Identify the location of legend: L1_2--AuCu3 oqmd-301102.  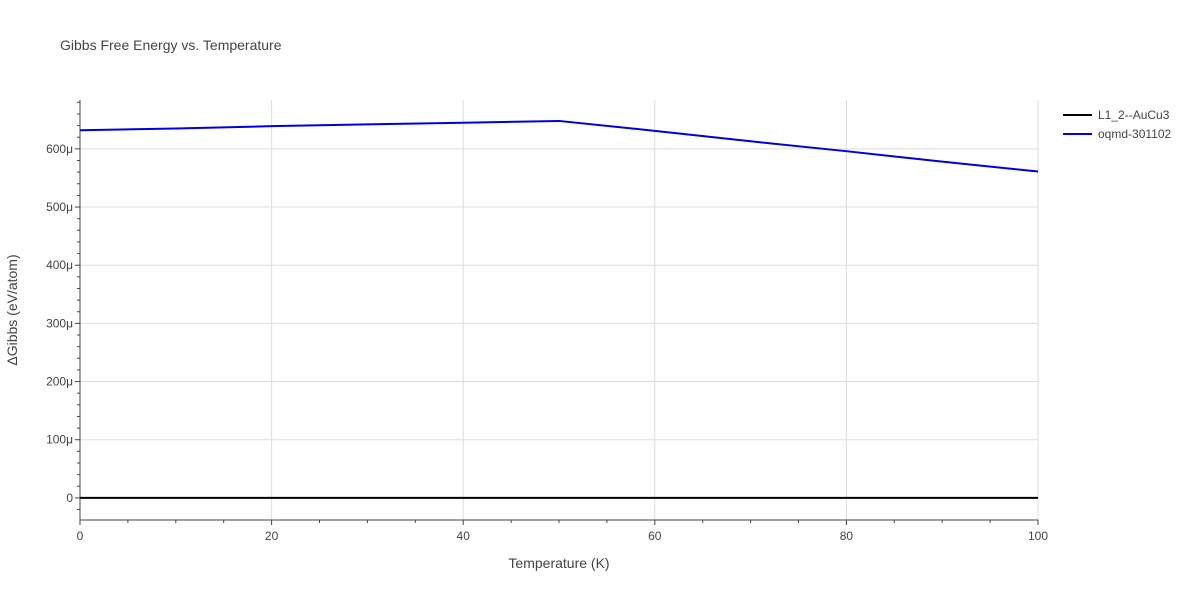
(1117, 124).